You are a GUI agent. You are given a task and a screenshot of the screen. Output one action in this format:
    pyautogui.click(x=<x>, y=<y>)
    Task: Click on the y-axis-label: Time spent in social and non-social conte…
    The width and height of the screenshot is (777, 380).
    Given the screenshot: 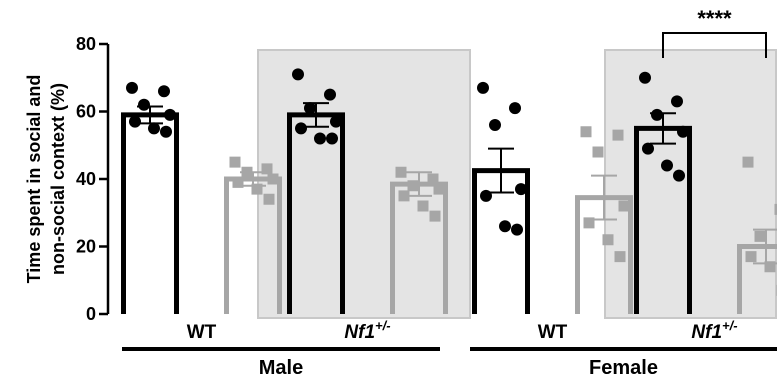 What is the action you would take?
    pyautogui.click(x=46, y=179)
    